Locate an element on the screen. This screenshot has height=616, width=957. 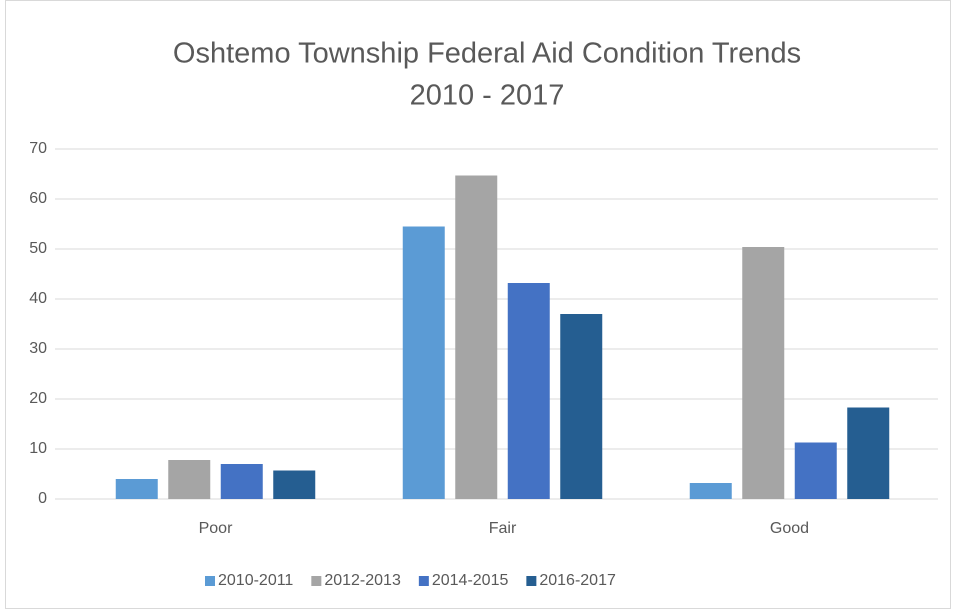
y-tick-label: 60 is located at coordinates (38, 198).